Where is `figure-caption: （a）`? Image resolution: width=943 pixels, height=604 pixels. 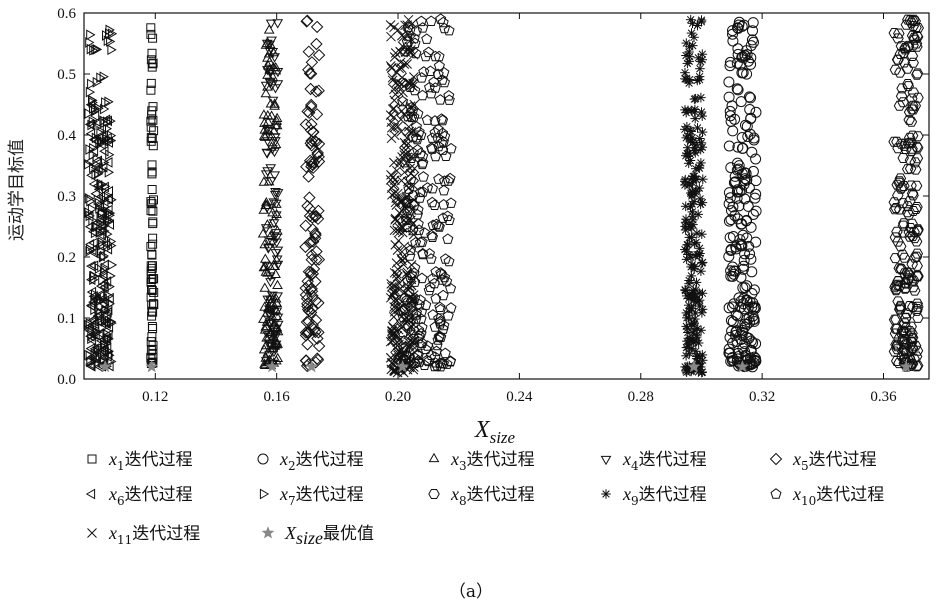
figure-caption: （a） is located at coordinates (471, 592).